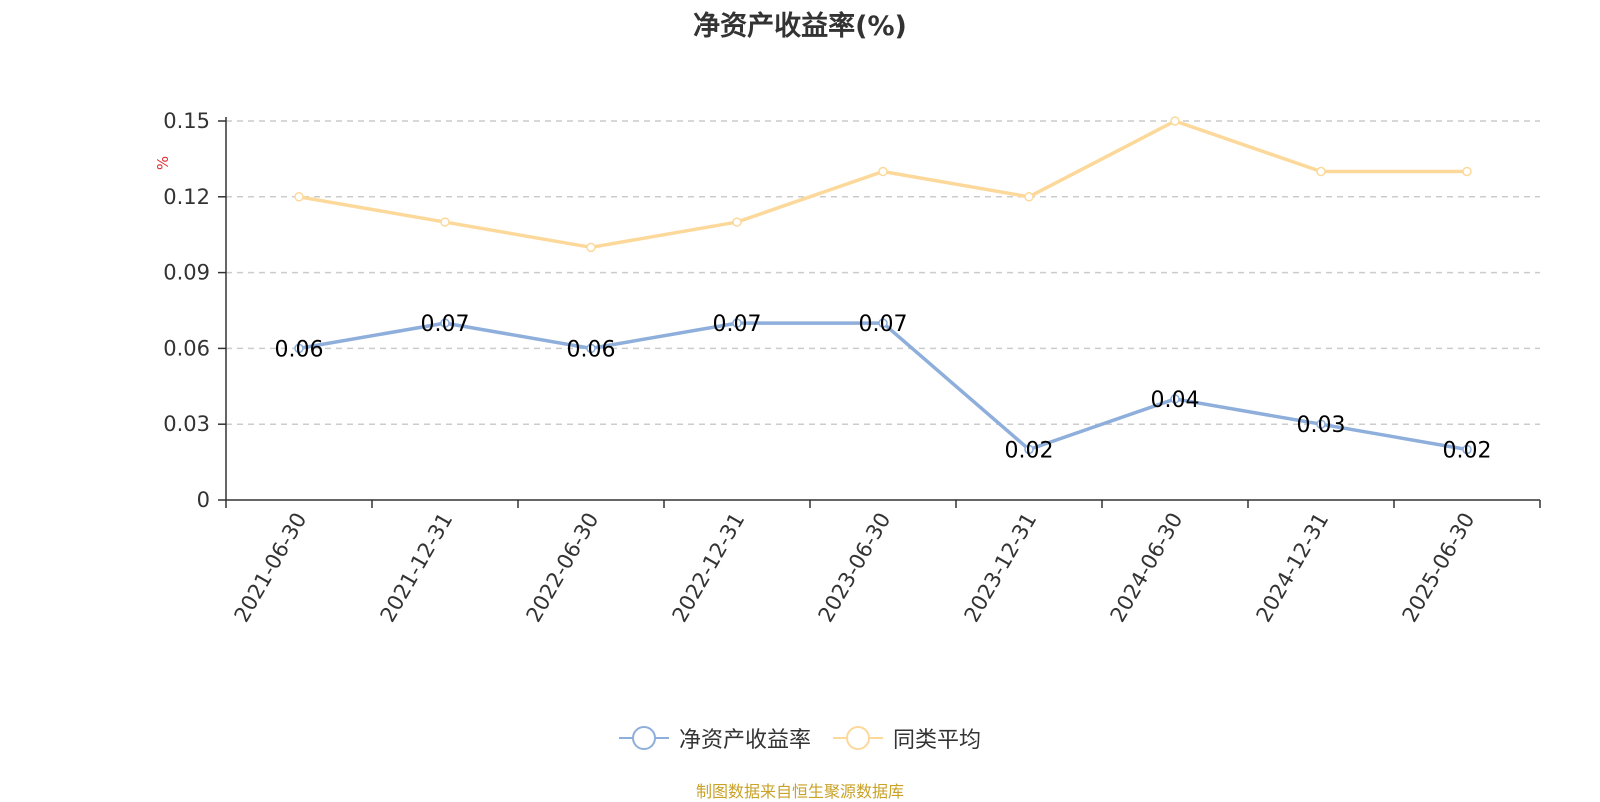  I want to click on y-tick-label: 0.09, so click(186, 273).